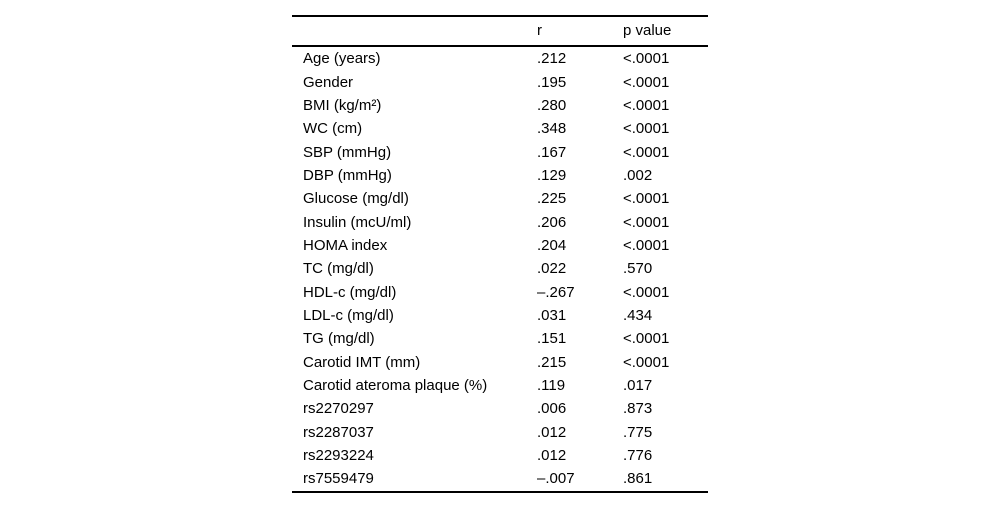 The height and width of the screenshot is (507, 1000). I want to click on table-row: Insulin (mcU/ml) .206 <.0001, so click(500, 221).